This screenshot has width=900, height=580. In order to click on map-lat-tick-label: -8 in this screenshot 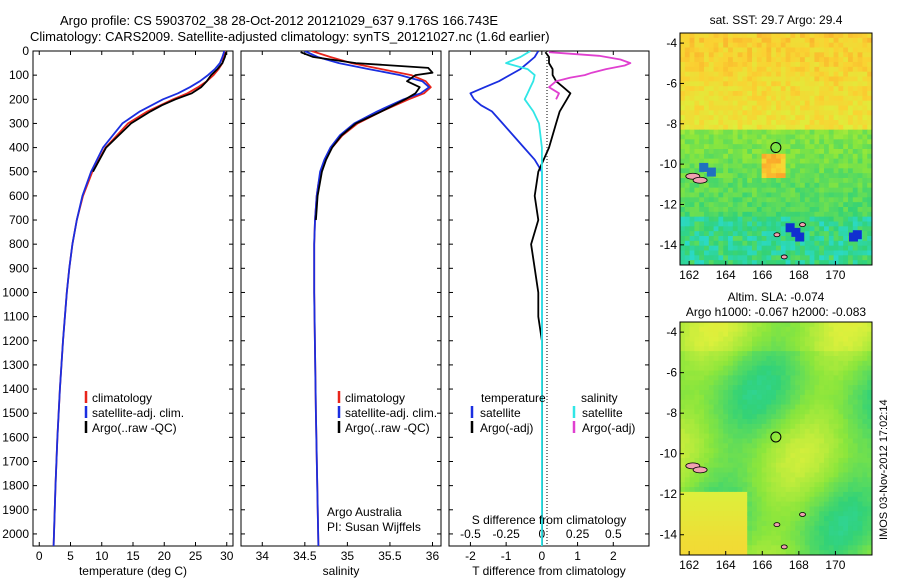, I will do `click(671, 413)`.